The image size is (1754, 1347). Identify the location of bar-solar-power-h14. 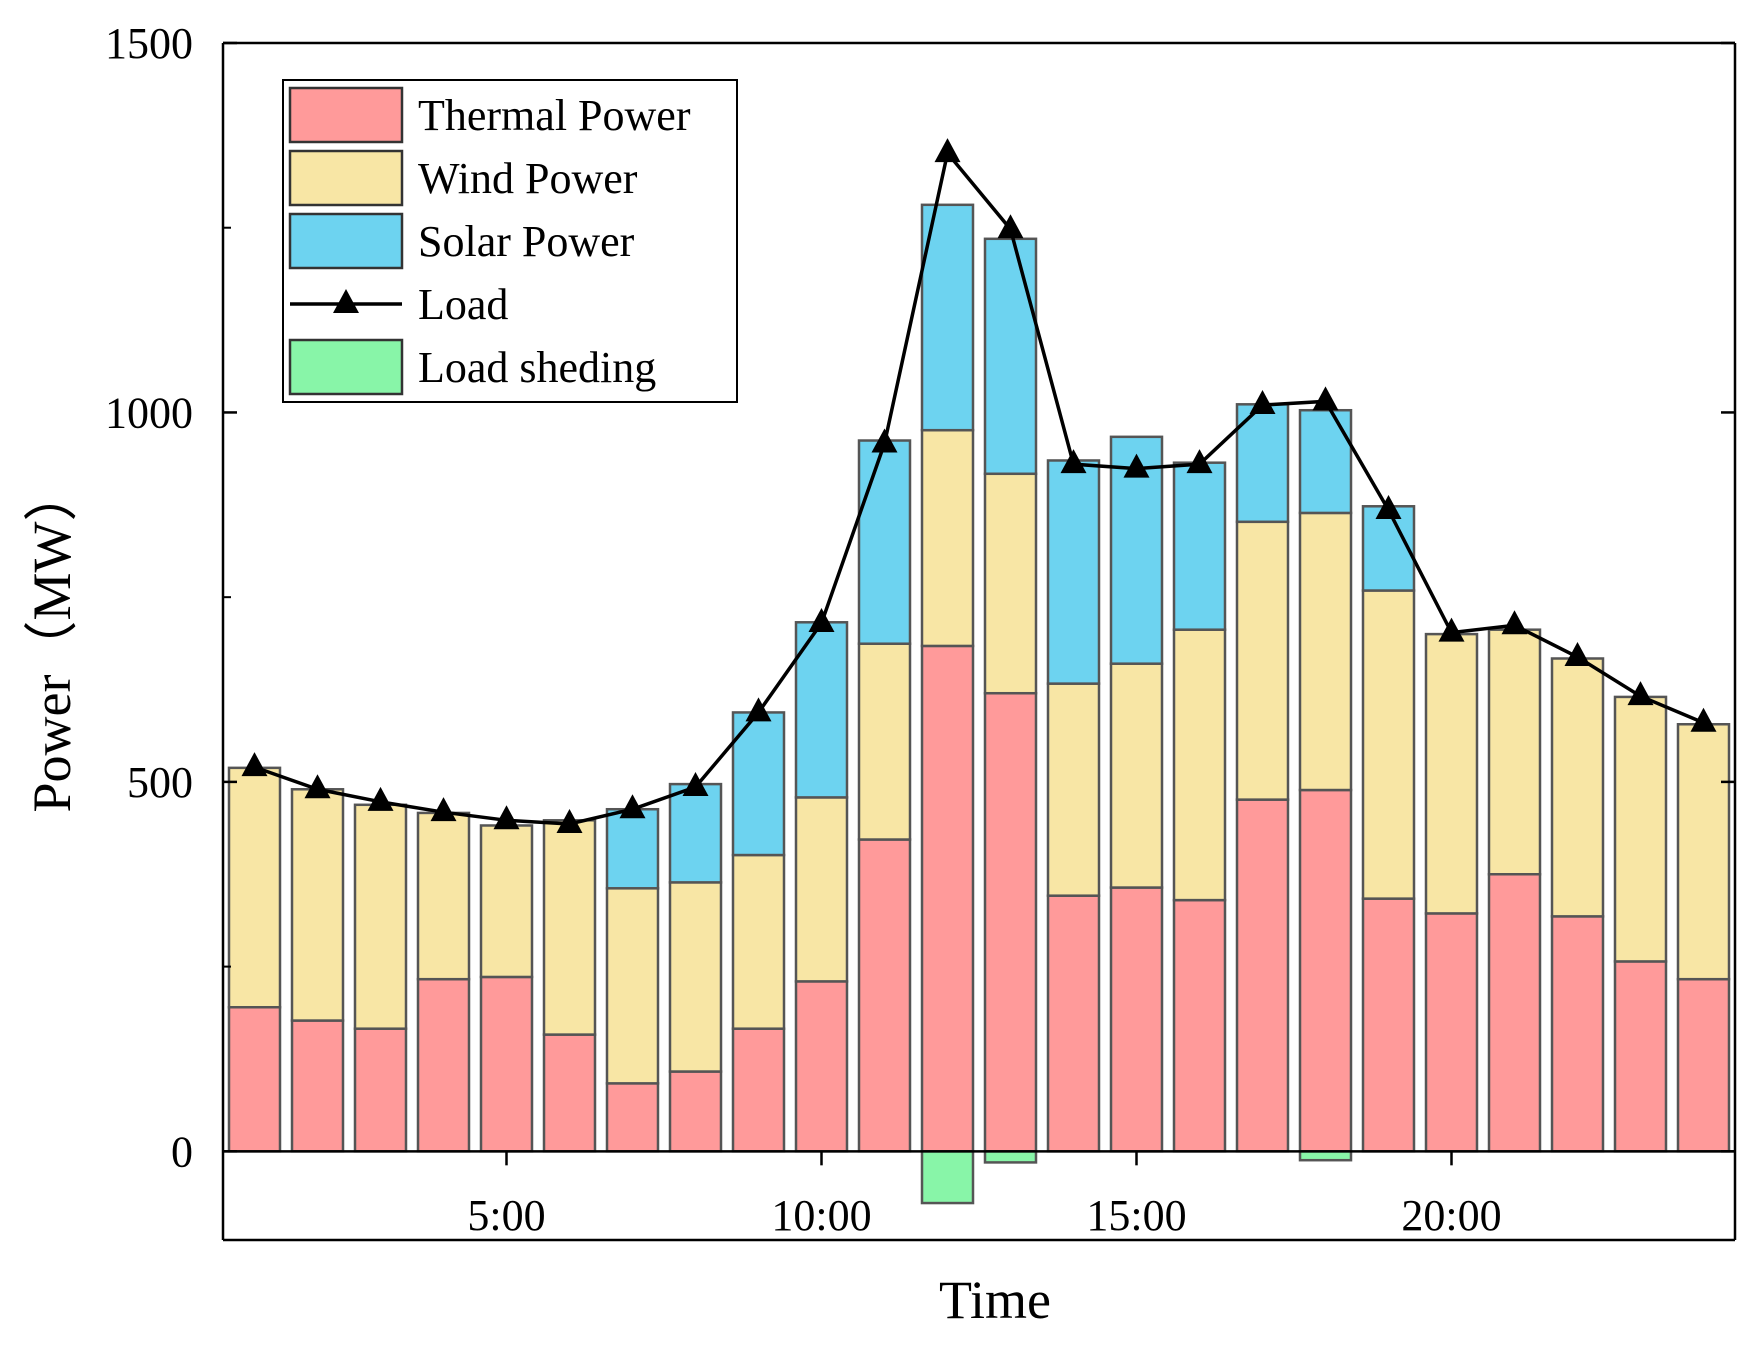
(1073, 572).